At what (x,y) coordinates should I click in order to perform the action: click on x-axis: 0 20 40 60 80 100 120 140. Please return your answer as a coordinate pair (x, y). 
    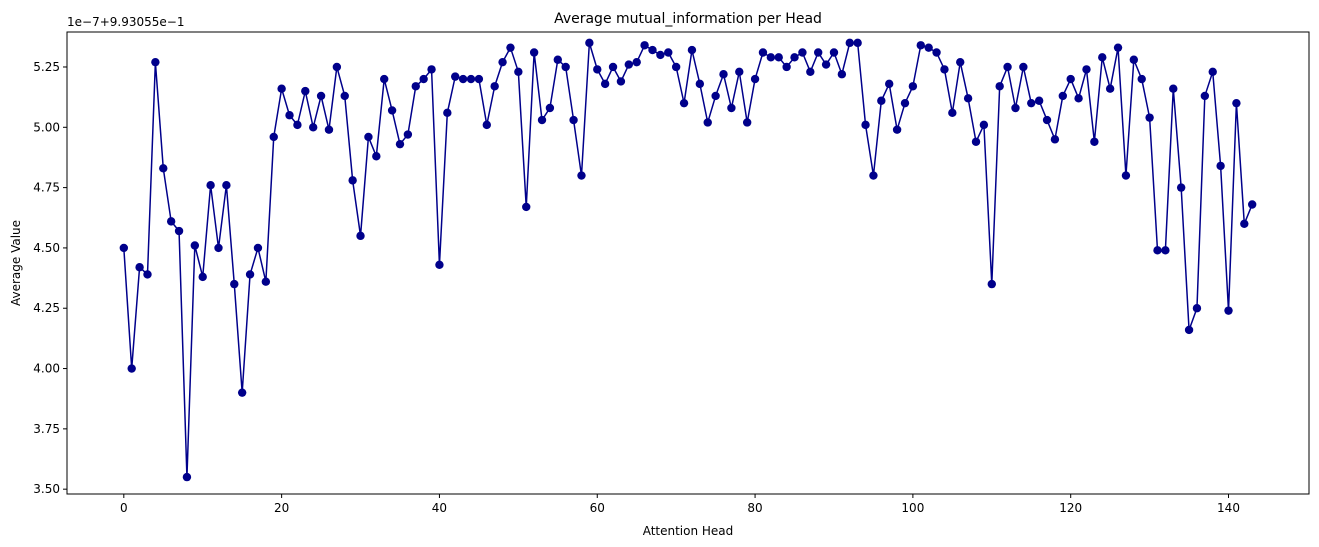
    Looking at the image, I should click on (680, 504).